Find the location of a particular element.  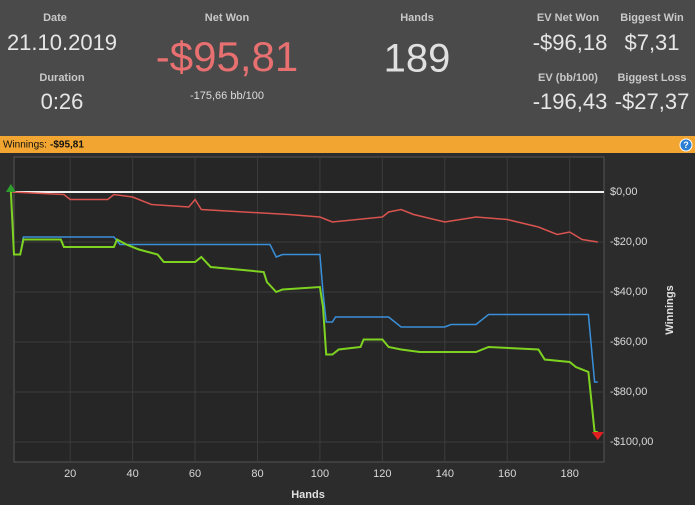

stat-value: -196,43 is located at coordinates (570, 101).